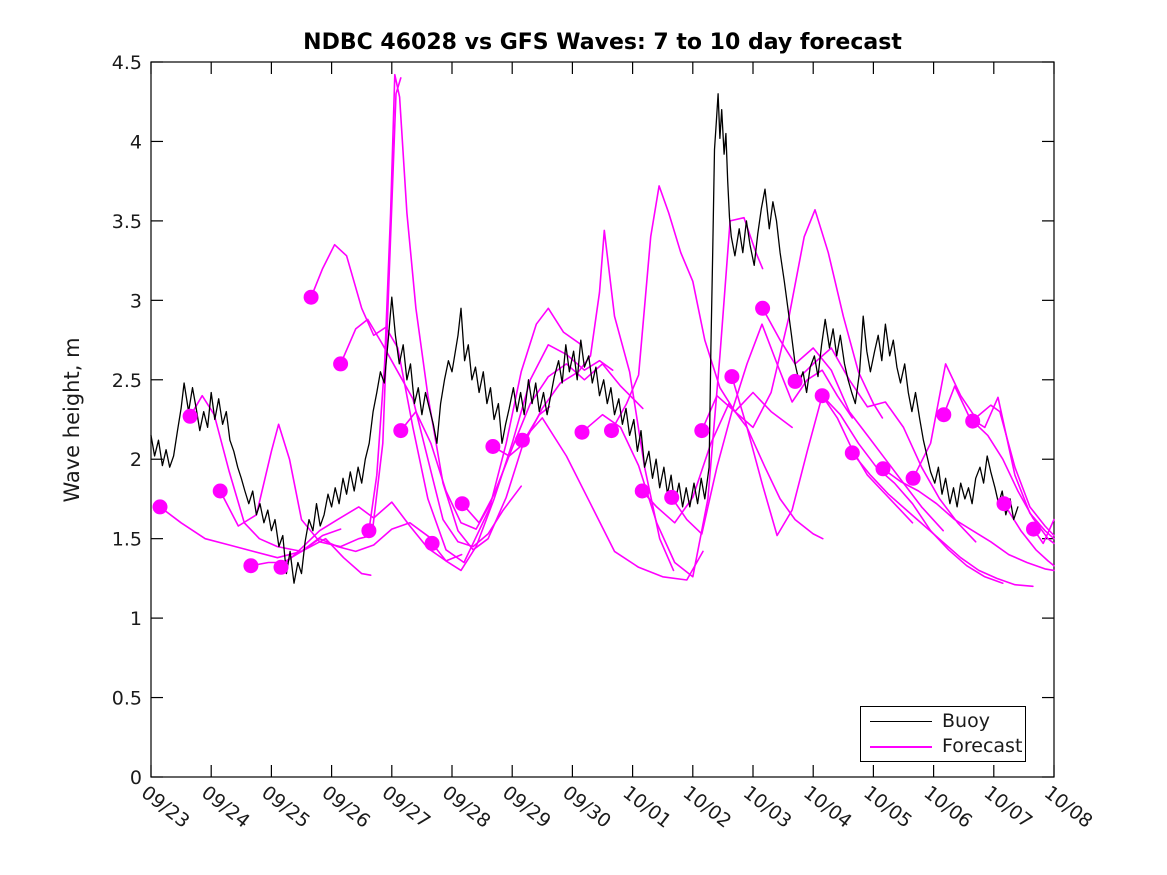  Describe the element at coordinates (901, 746) in the screenshot. I see `forecast-line-swatch` at that location.